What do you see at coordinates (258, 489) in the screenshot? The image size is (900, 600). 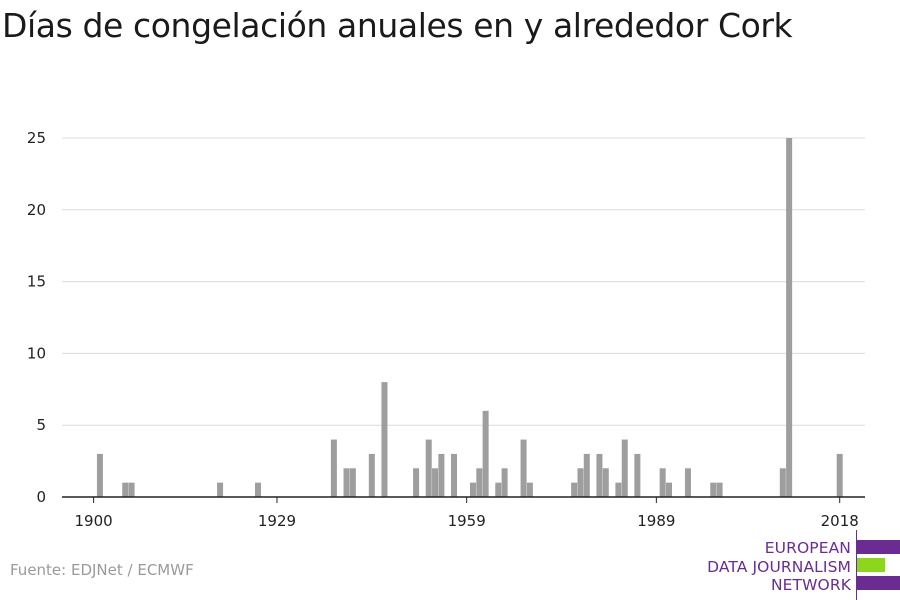 I see `bar-1926` at bounding box center [258, 489].